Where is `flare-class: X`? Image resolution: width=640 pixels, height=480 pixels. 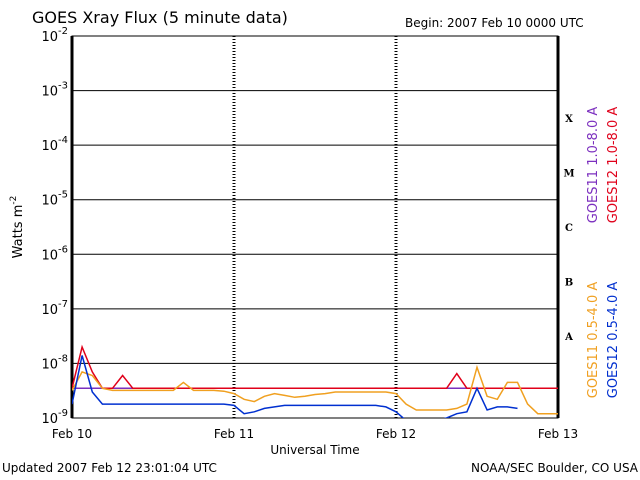
flare-class: X is located at coordinates (569, 119).